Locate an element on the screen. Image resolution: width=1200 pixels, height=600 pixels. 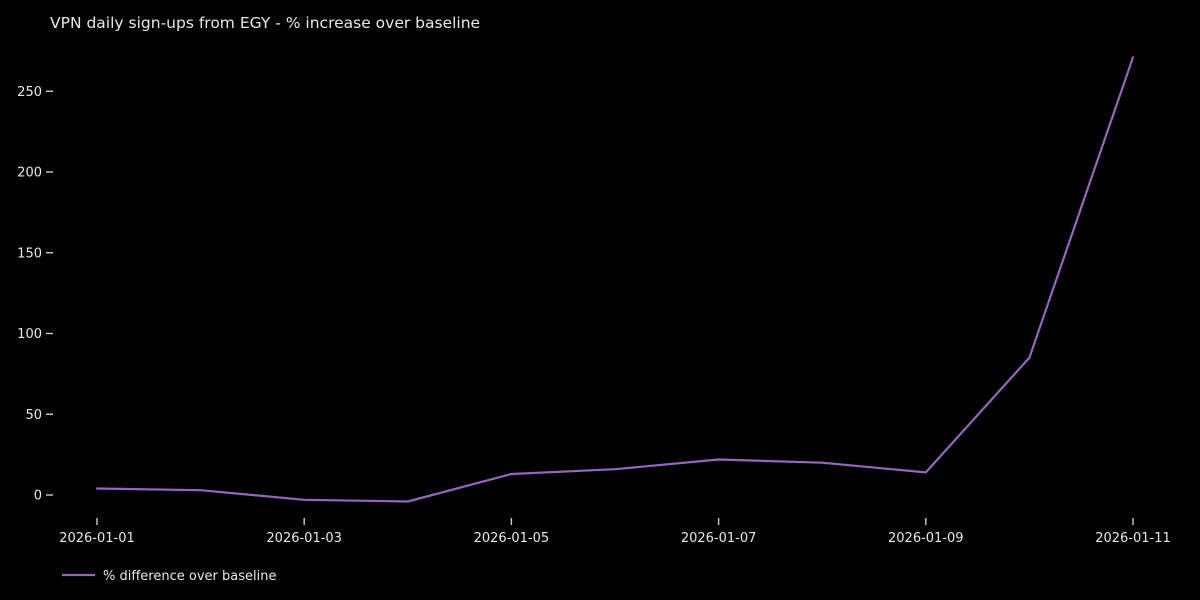
y-tick-label: 250 is located at coordinates (29, 92).